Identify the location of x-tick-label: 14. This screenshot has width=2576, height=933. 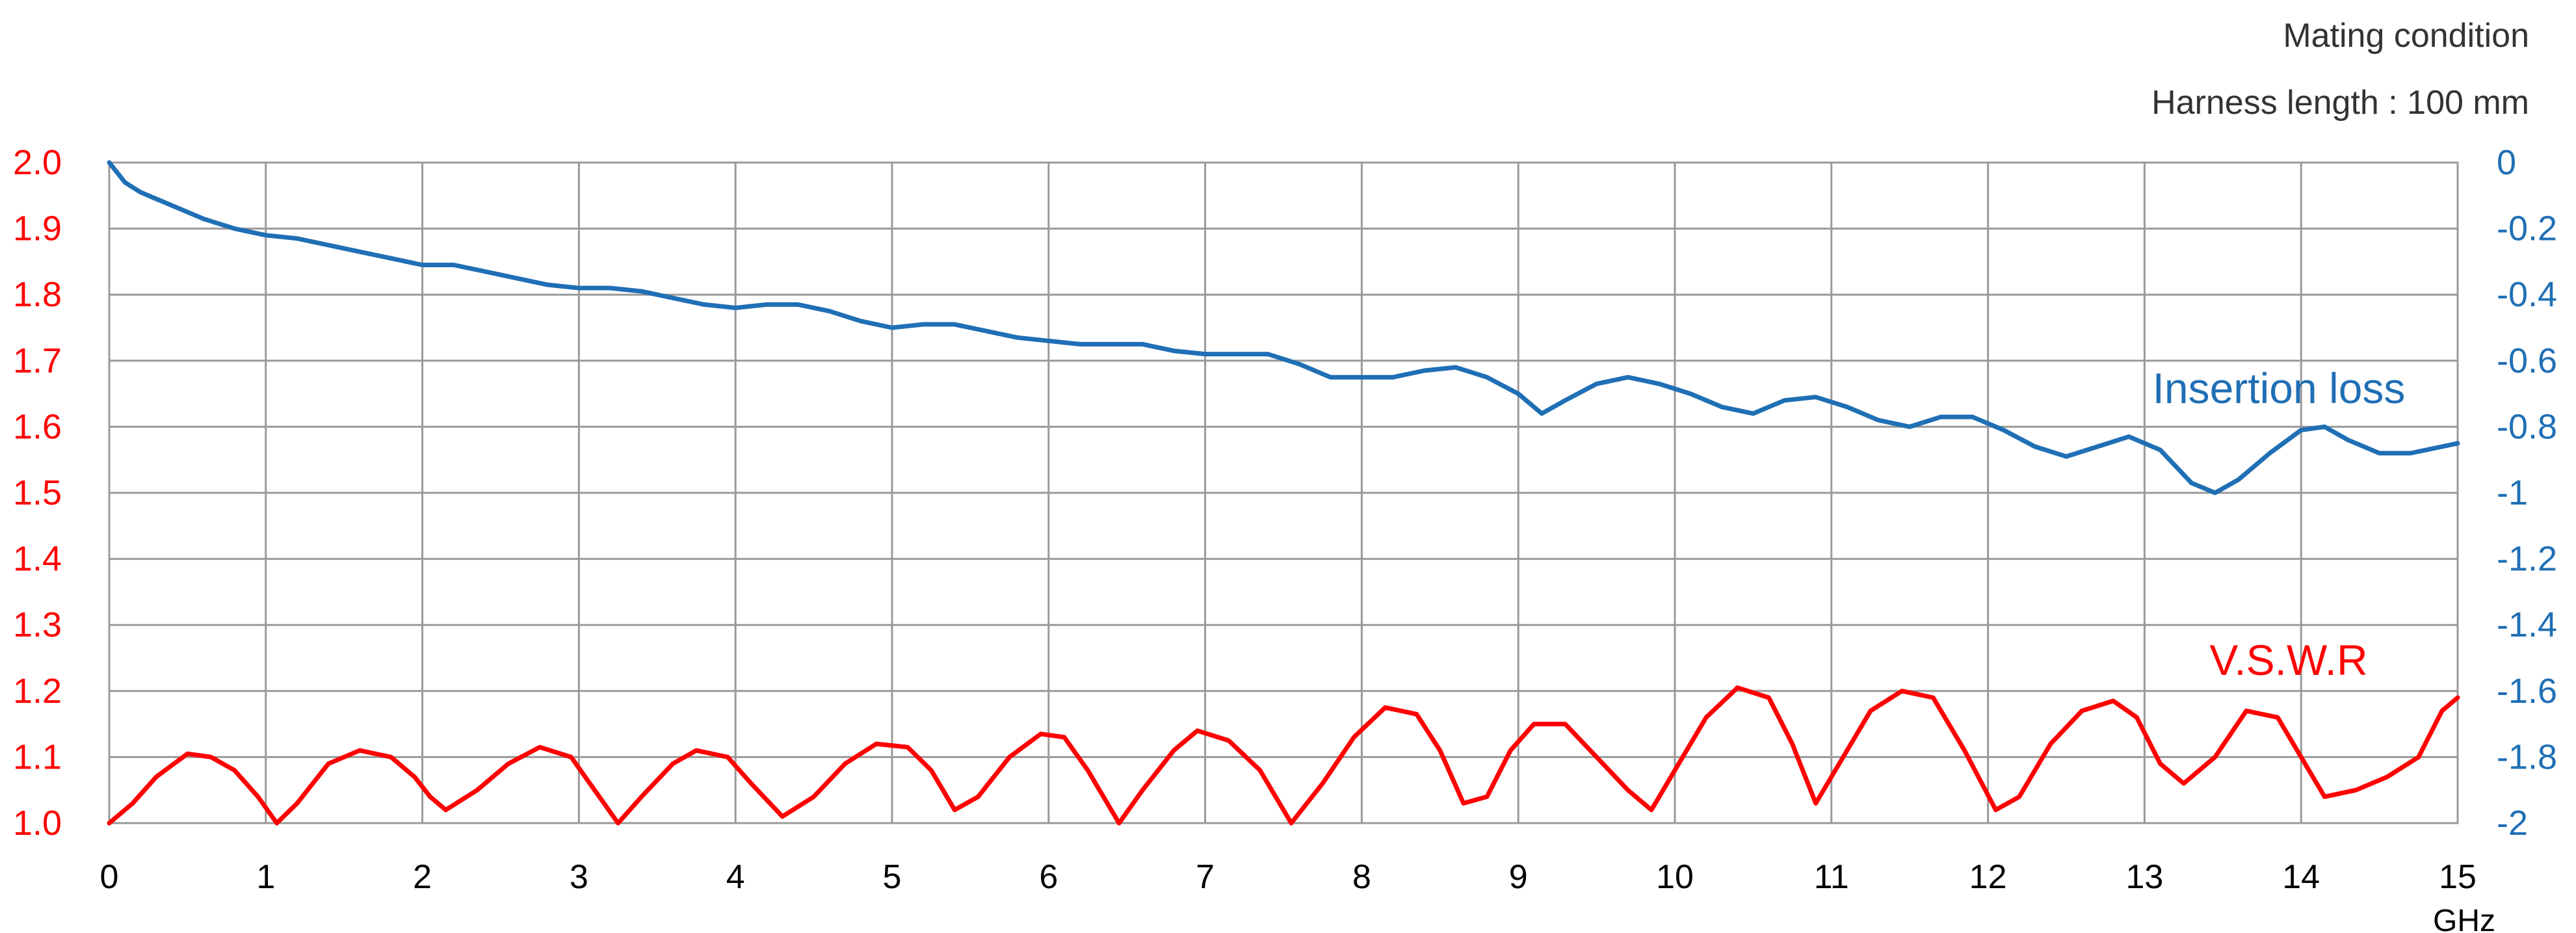
(2301, 877).